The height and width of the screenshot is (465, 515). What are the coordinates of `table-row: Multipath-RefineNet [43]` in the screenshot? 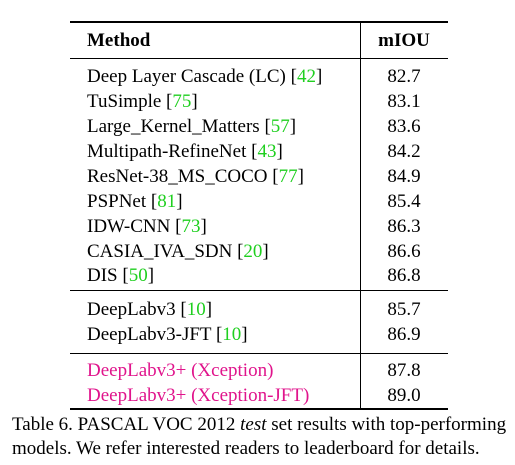 It's located at (185, 151).